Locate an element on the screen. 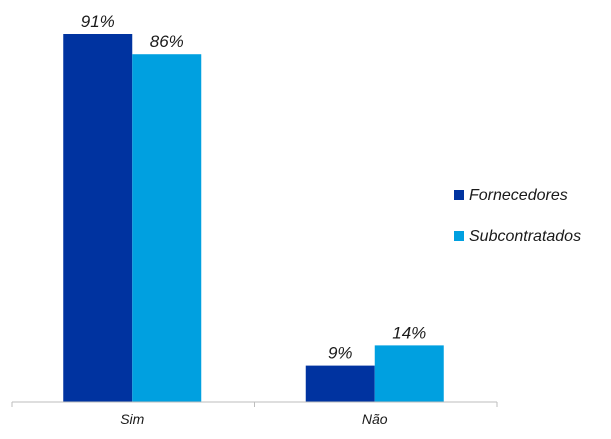 This screenshot has height=439, width=611. data-label-subcontratados-nao: 14% is located at coordinates (409, 332).